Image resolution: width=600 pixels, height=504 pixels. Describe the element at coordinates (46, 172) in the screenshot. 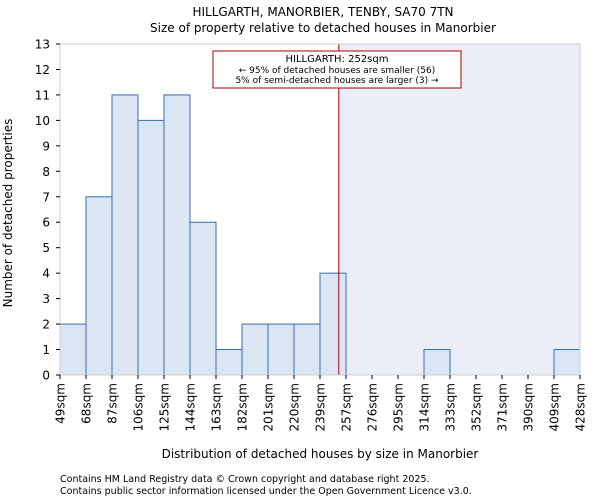

I see `y-tick-label: 8` at that location.